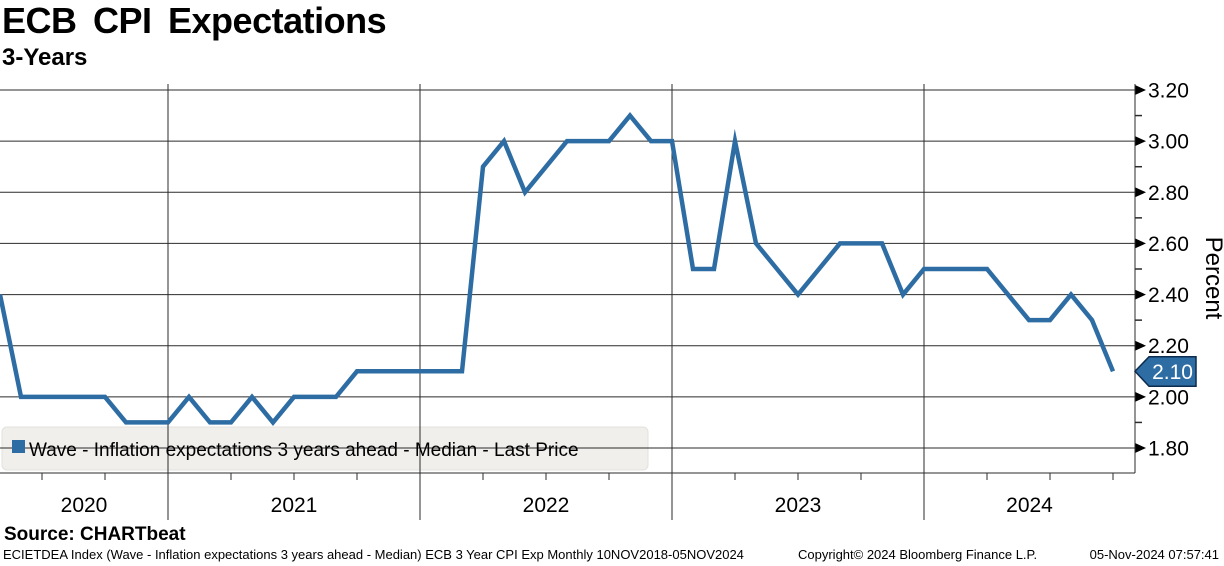 This screenshot has width=1224, height=566. What do you see at coordinates (546, 505) in the screenshot?
I see `x-year-label: 2022` at bounding box center [546, 505].